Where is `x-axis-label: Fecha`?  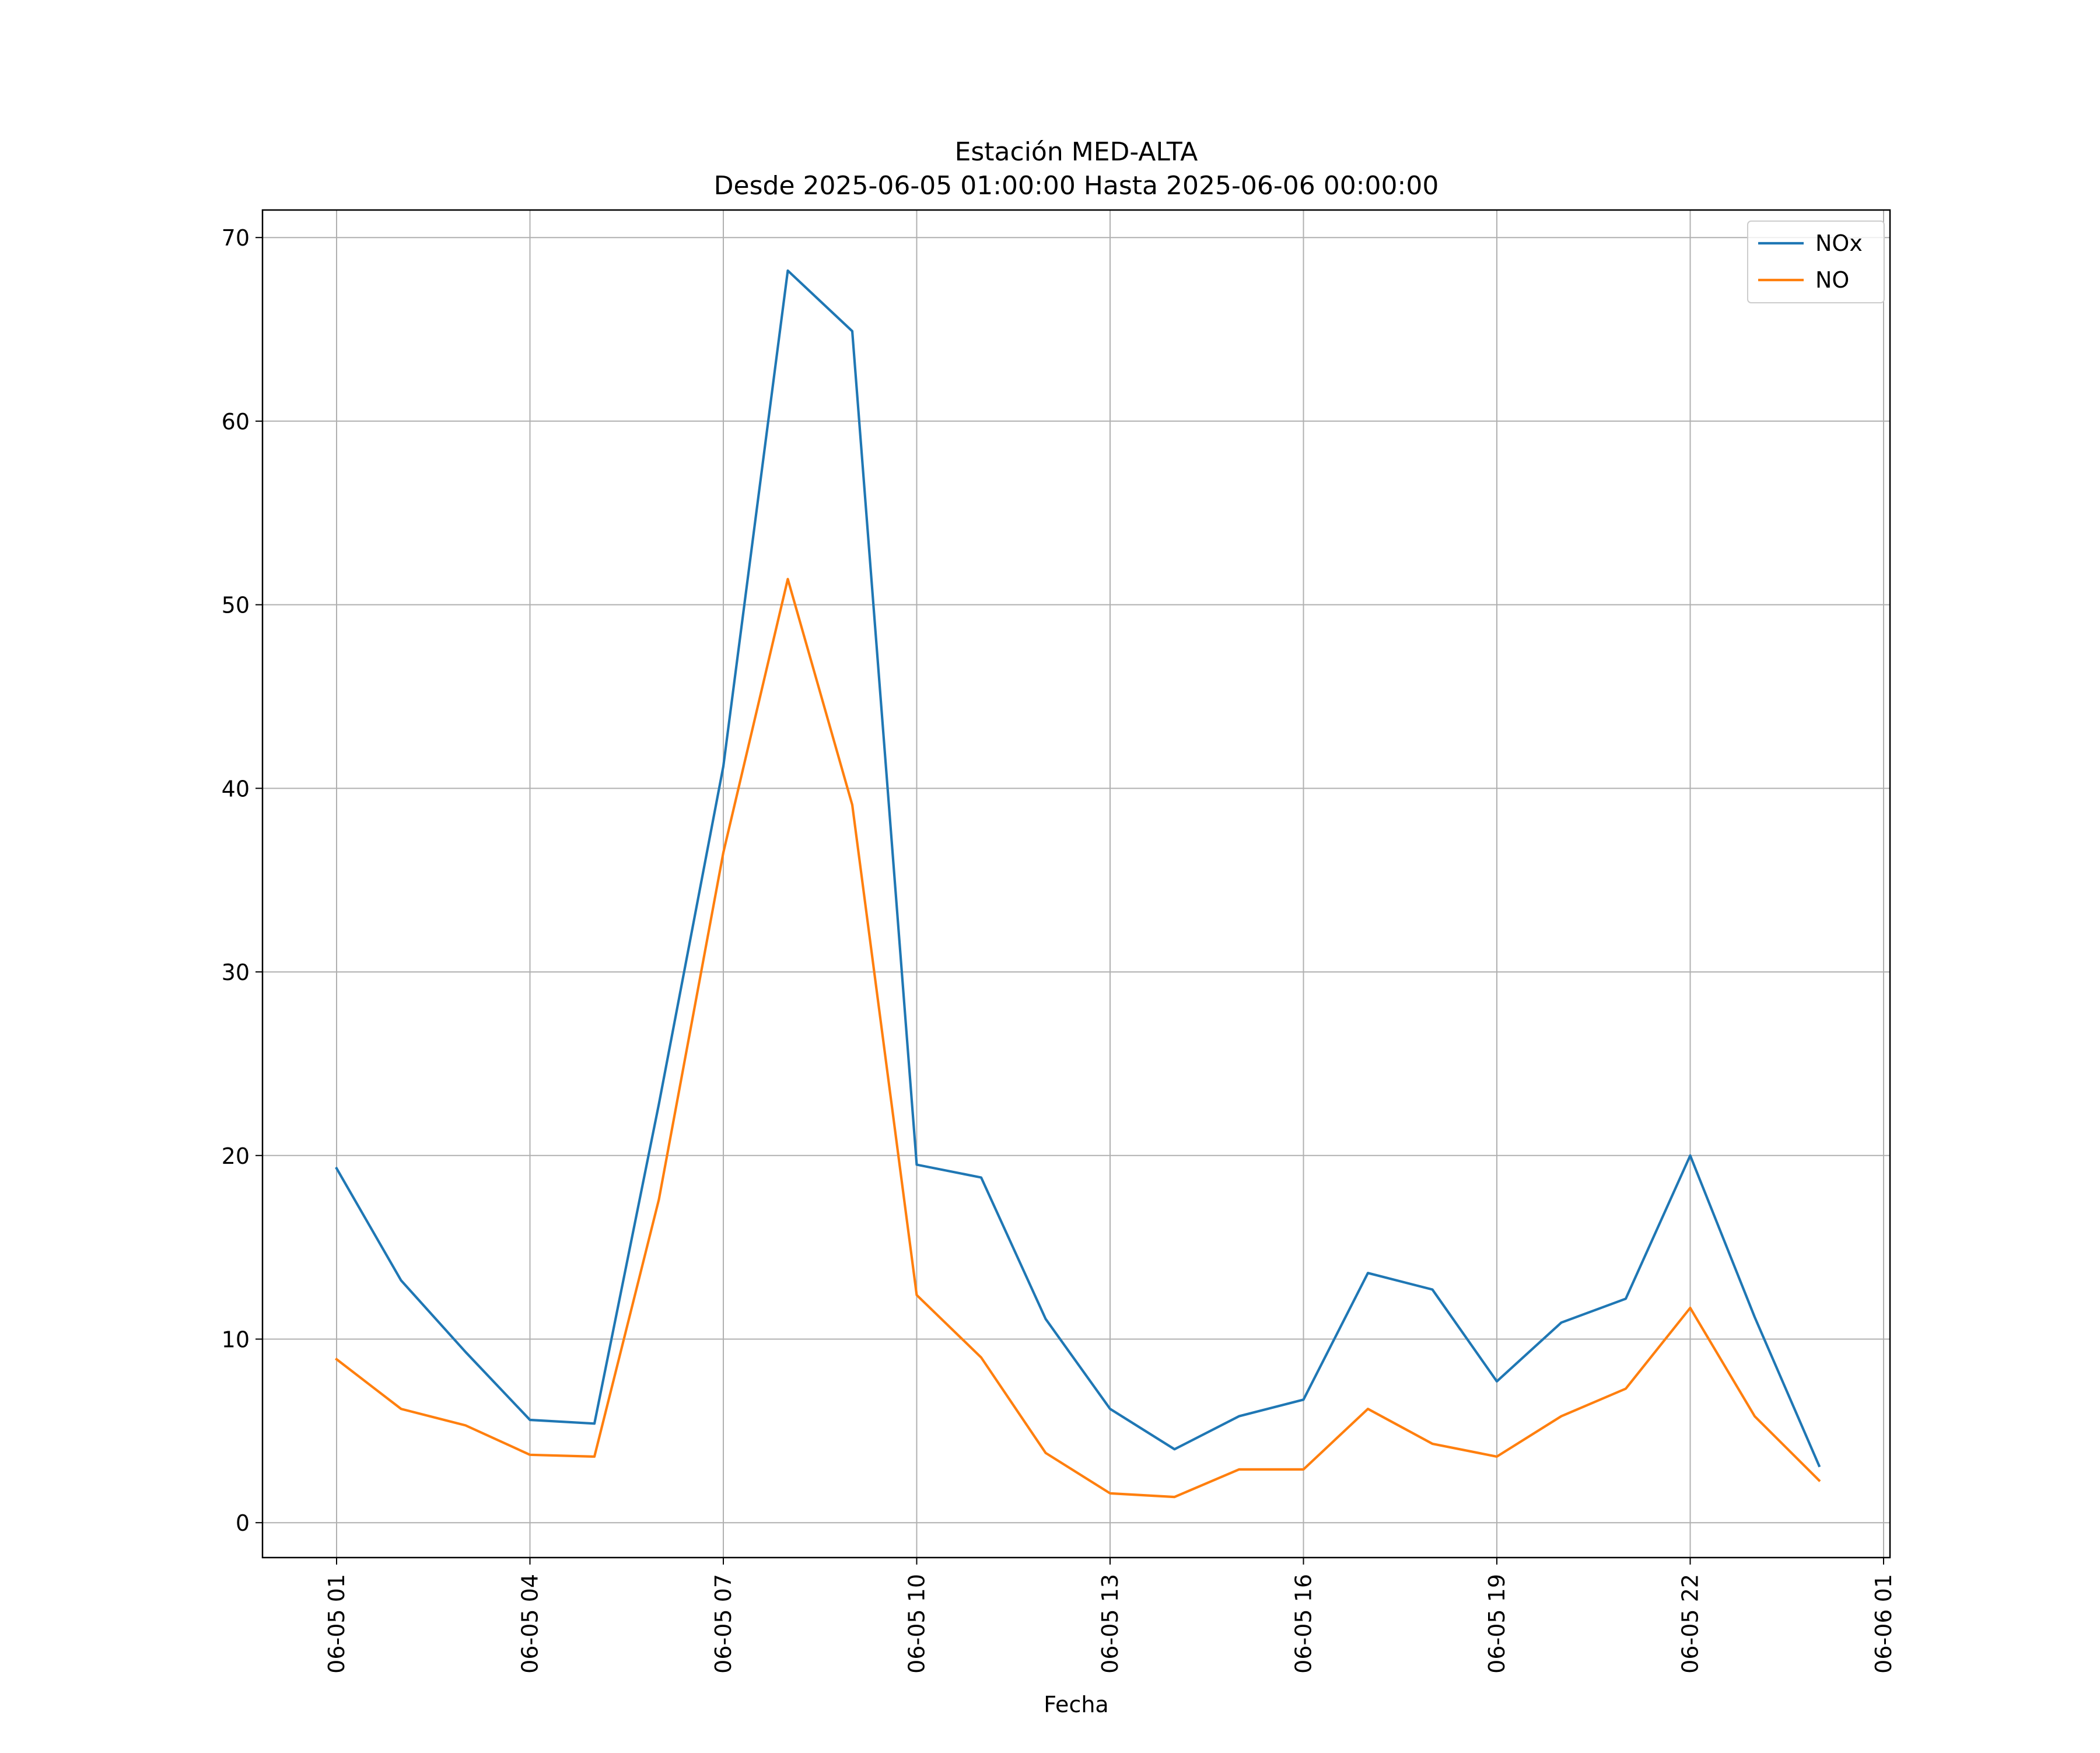
x-axis-label: Fecha is located at coordinates (1076, 1704).